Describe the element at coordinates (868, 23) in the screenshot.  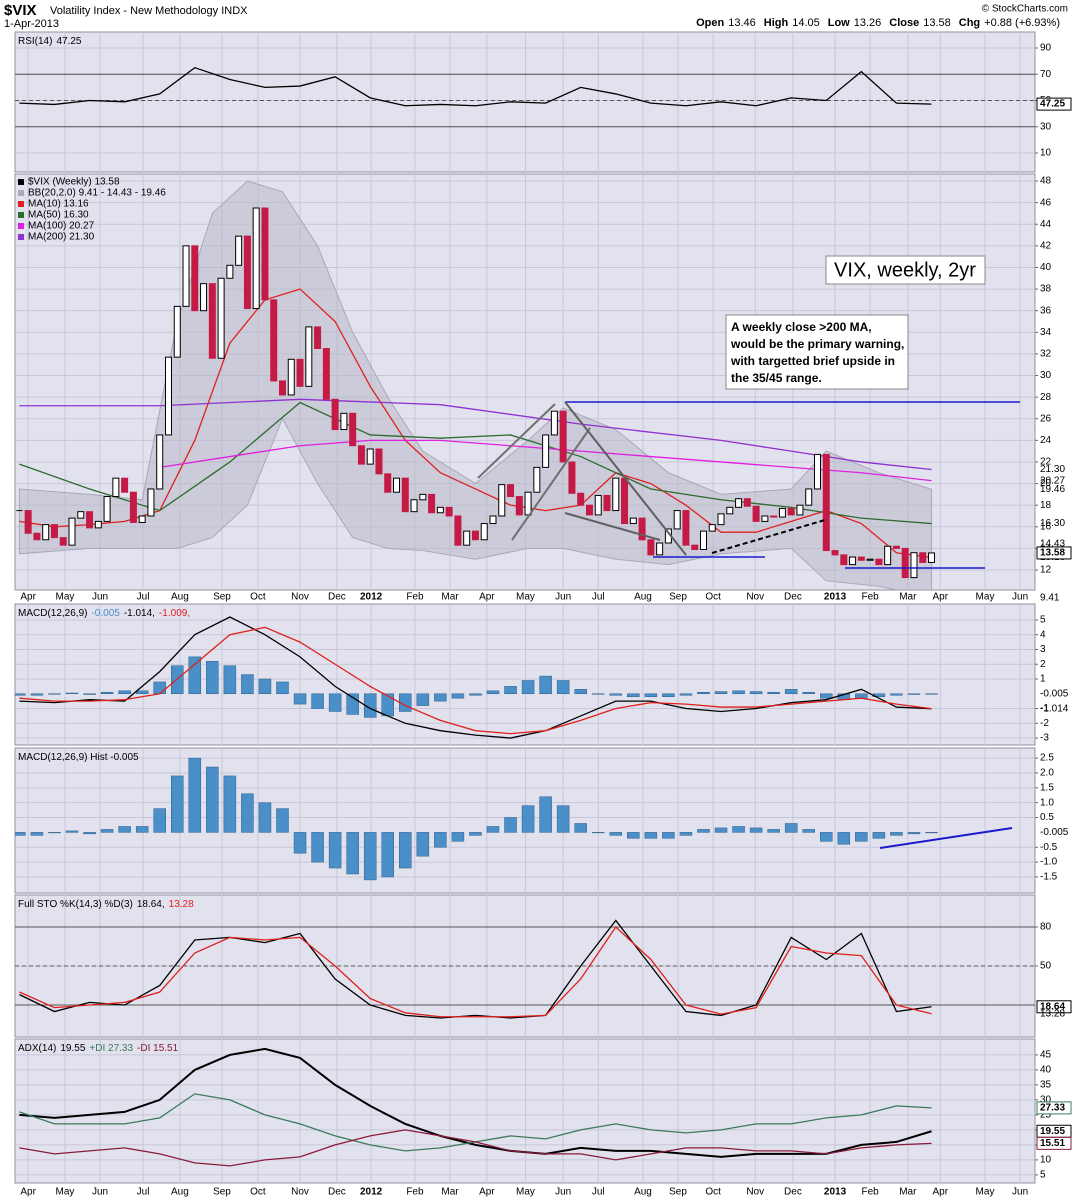
I see `quote-value: 13.26` at that location.